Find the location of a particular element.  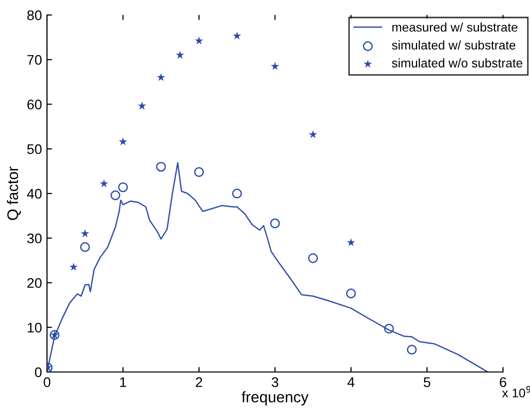

x-tick-label: 1 is located at coordinates (123, 382).